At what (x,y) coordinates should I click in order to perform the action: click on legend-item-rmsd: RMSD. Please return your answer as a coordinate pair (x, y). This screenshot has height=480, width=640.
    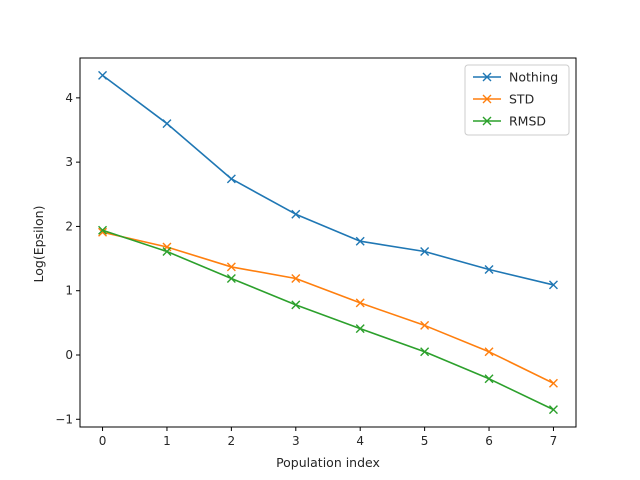
    Looking at the image, I should click on (509, 121).